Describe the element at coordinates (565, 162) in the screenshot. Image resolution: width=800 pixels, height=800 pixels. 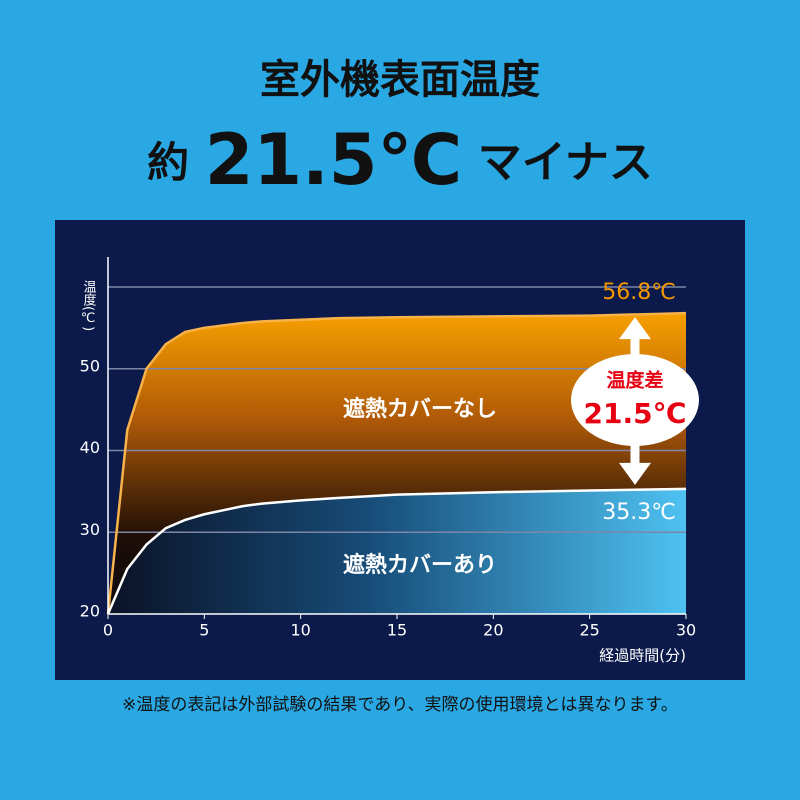
I see `subtitle-suffix: マイナス` at that location.